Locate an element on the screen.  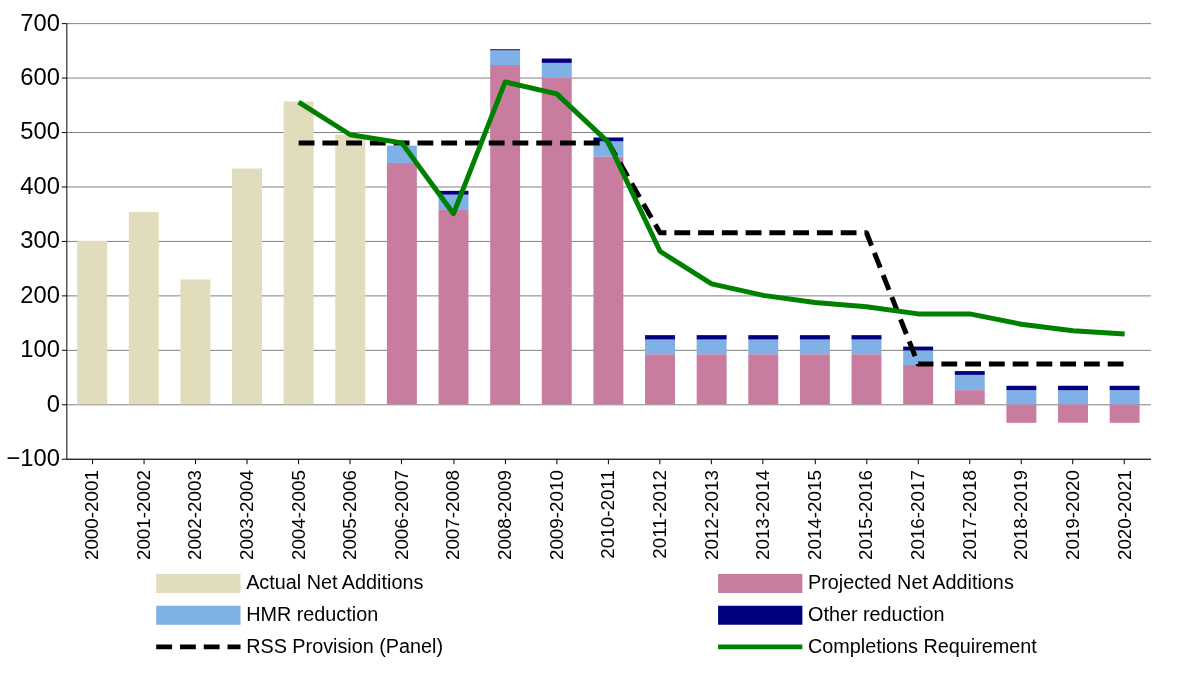
x-tick-label: 2004-2005 is located at coordinates (298, 515).